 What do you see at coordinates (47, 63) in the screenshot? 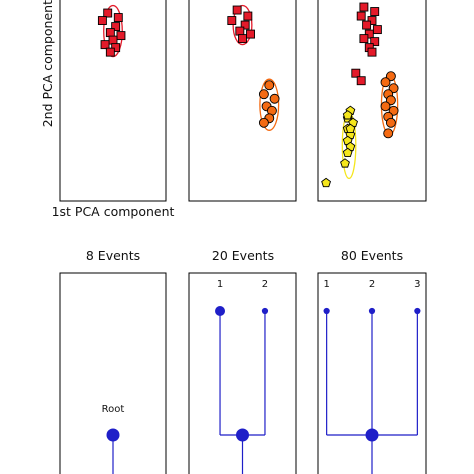
I see `y-axis-label: 2nd PCA component` at bounding box center [47, 63].